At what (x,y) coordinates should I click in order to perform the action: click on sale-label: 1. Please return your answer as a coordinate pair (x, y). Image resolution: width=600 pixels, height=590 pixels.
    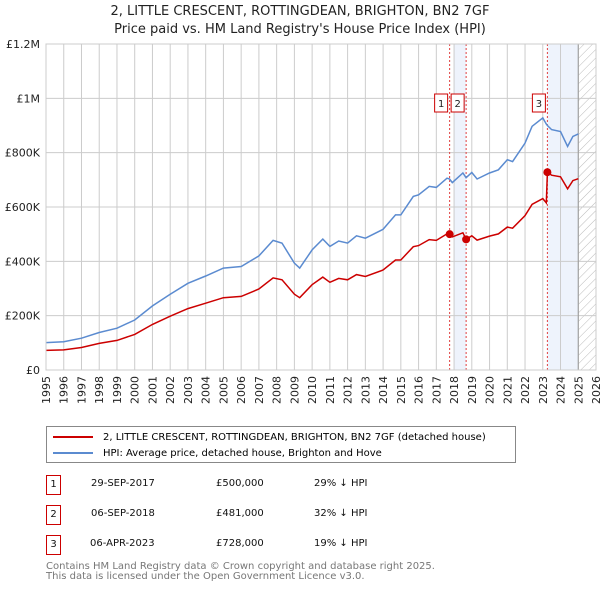
    Looking at the image, I should click on (441, 104).